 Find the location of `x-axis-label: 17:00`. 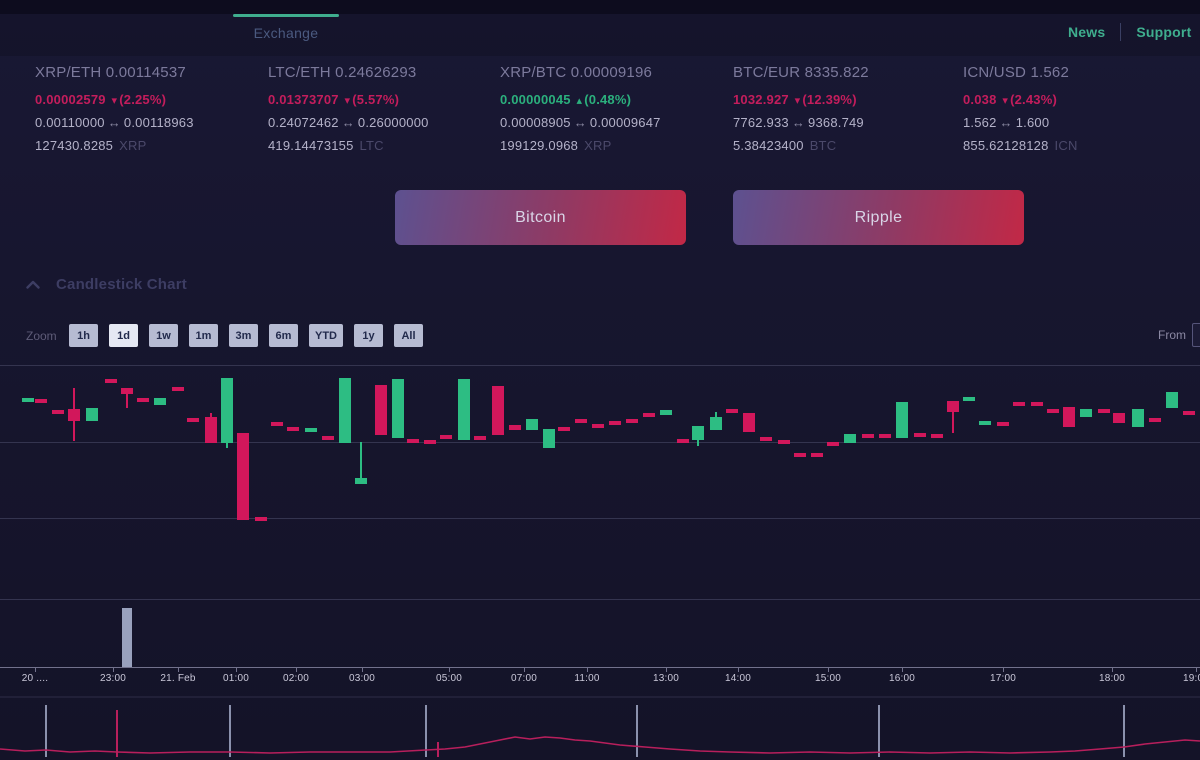

x-axis-label: 17:00 is located at coordinates (1003, 678).